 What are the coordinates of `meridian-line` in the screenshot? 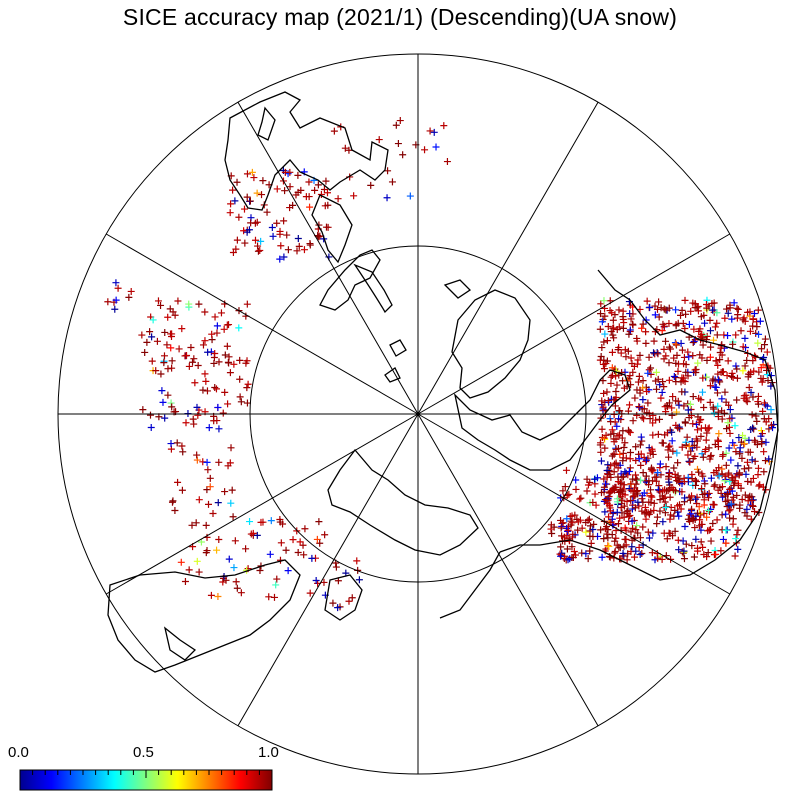 It's located at (262, 504).